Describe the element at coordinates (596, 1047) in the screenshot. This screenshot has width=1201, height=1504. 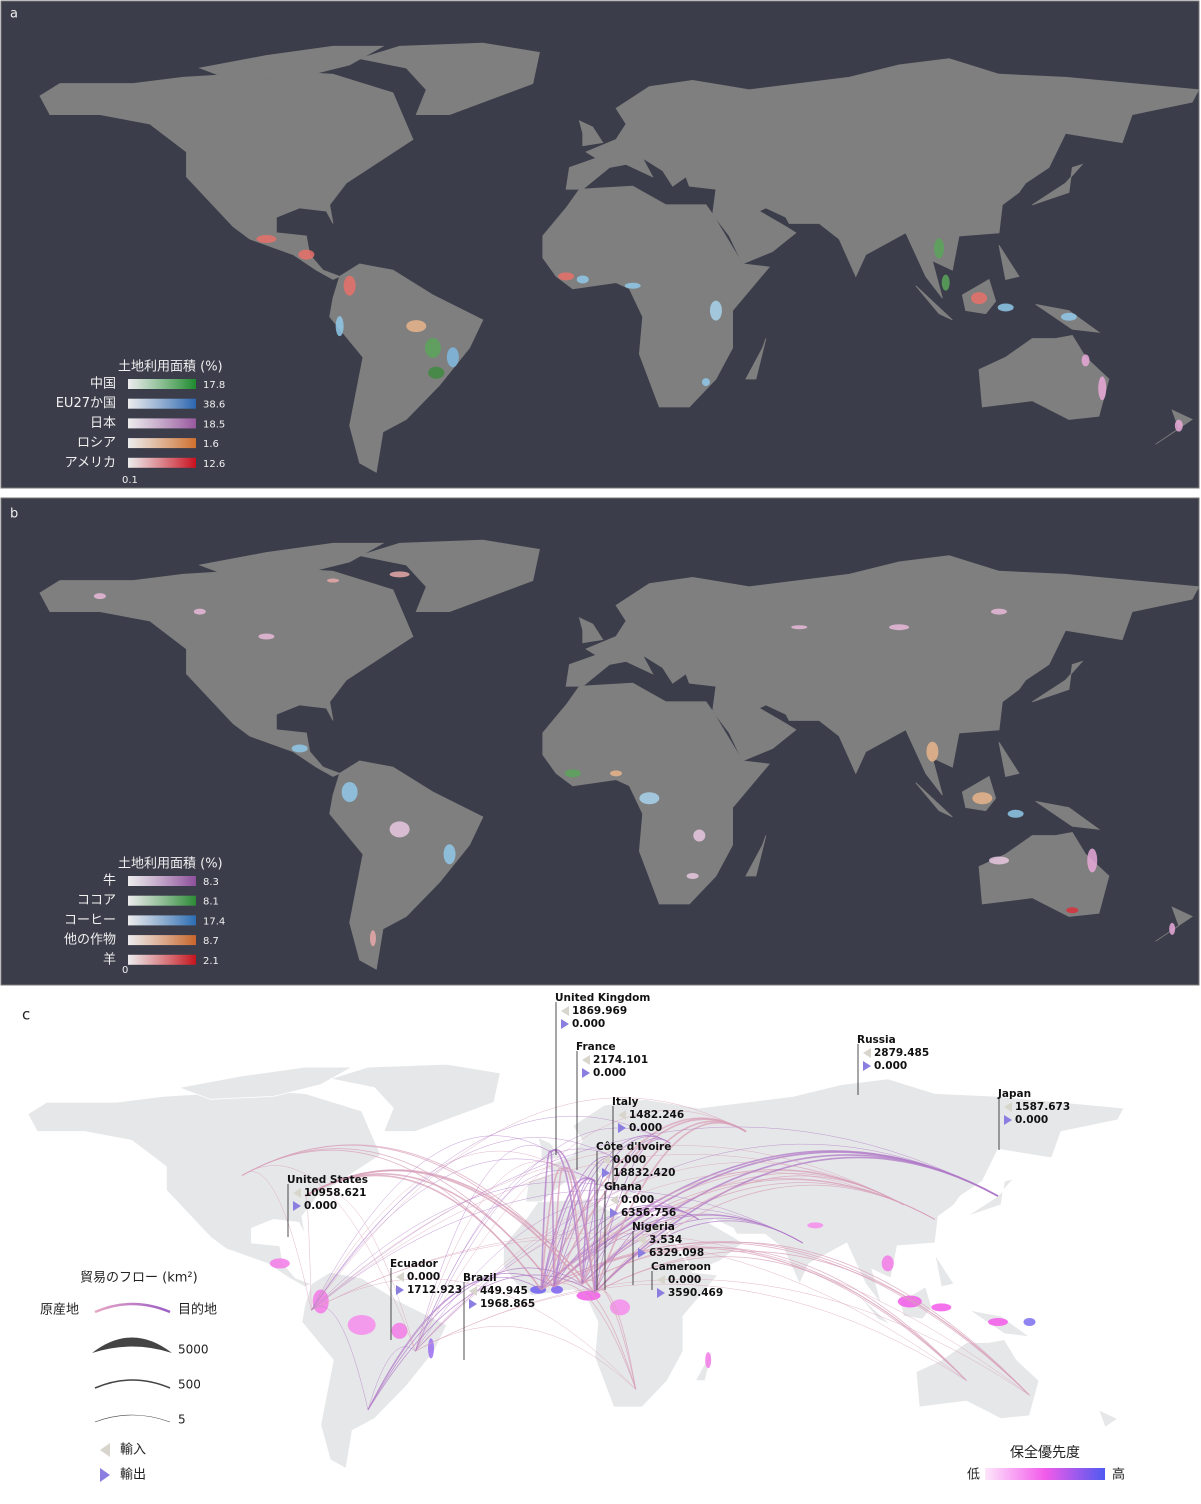
I see `country-name: France` at that location.